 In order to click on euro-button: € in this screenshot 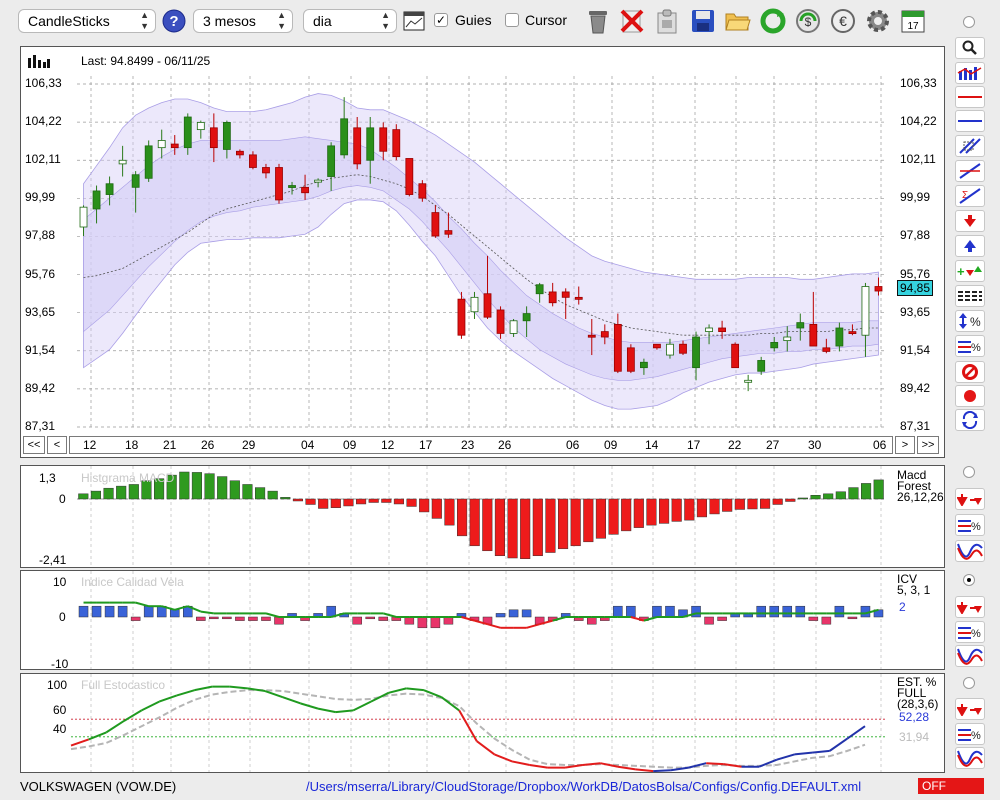, I will do `click(843, 21)`.